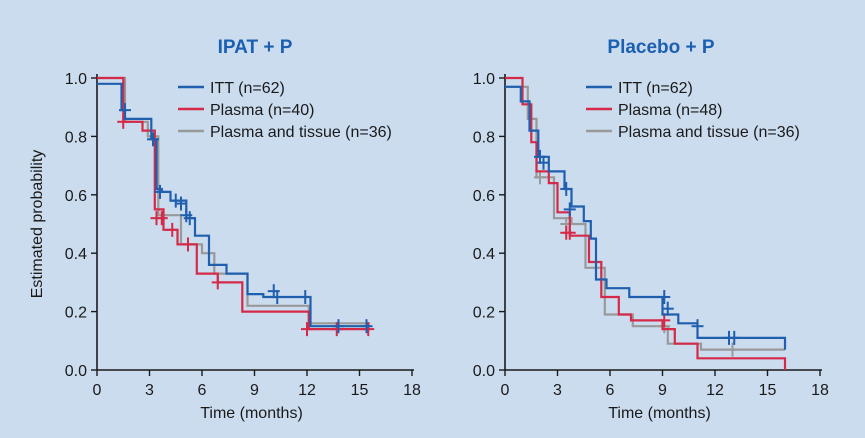  What do you see at coordinates (37, 224) in the screenshot?
I see `y-axis-label: Estimated probability` at bounding box center [37, 224].